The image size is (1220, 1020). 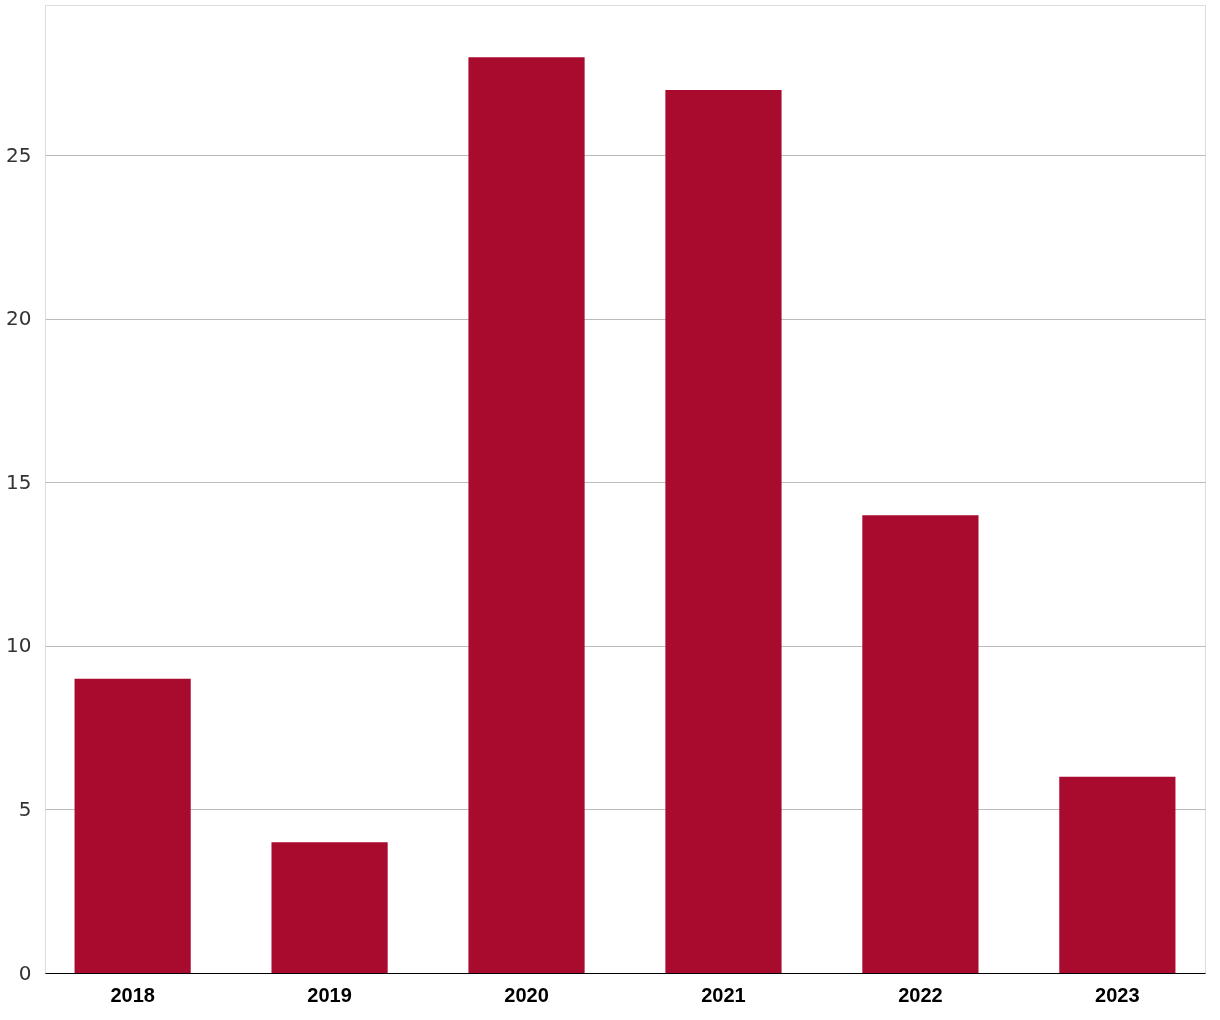 What do you see at coordinates (19, 481) in the screenshot?
I see `y-tick-label: 15` at bounding box center [19, 481].